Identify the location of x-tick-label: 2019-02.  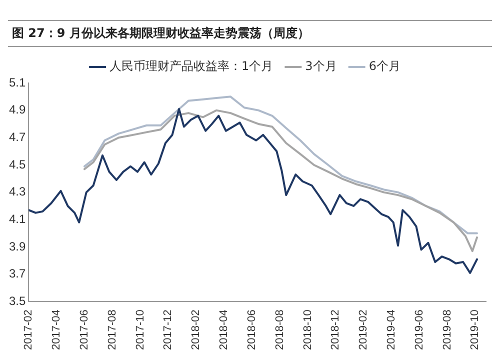
(364, 330).